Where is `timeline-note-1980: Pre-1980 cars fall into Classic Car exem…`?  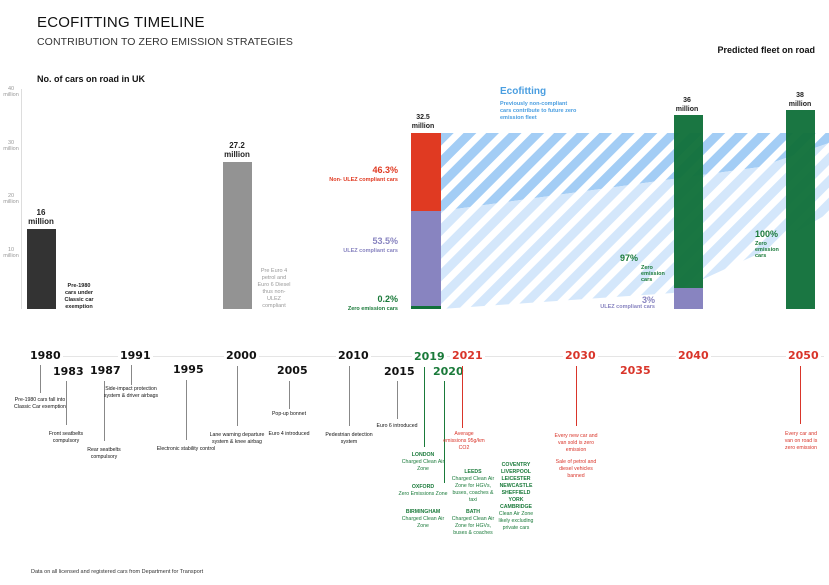
timeline-note-1980: Pre-1980 cars fall into Classic Car exem… is located at coordinates (40, 403).